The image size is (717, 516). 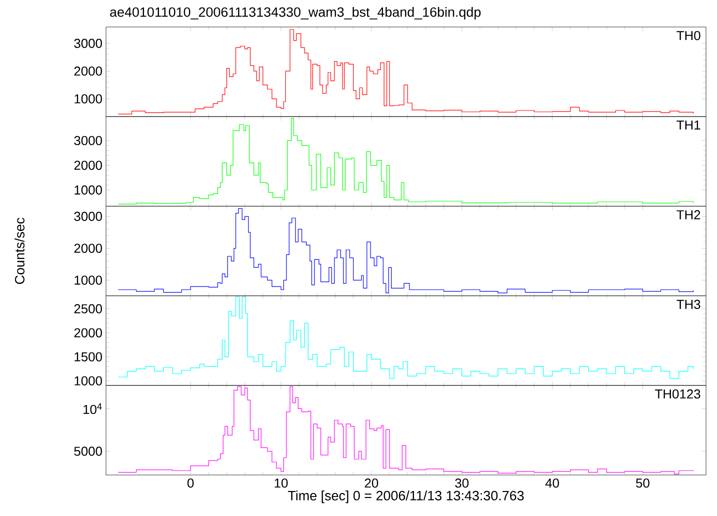 What do you see at coordinates (88, 451) in the screenshot?
I see `y-tick-label: 5000` at bounding box center [88, 451].